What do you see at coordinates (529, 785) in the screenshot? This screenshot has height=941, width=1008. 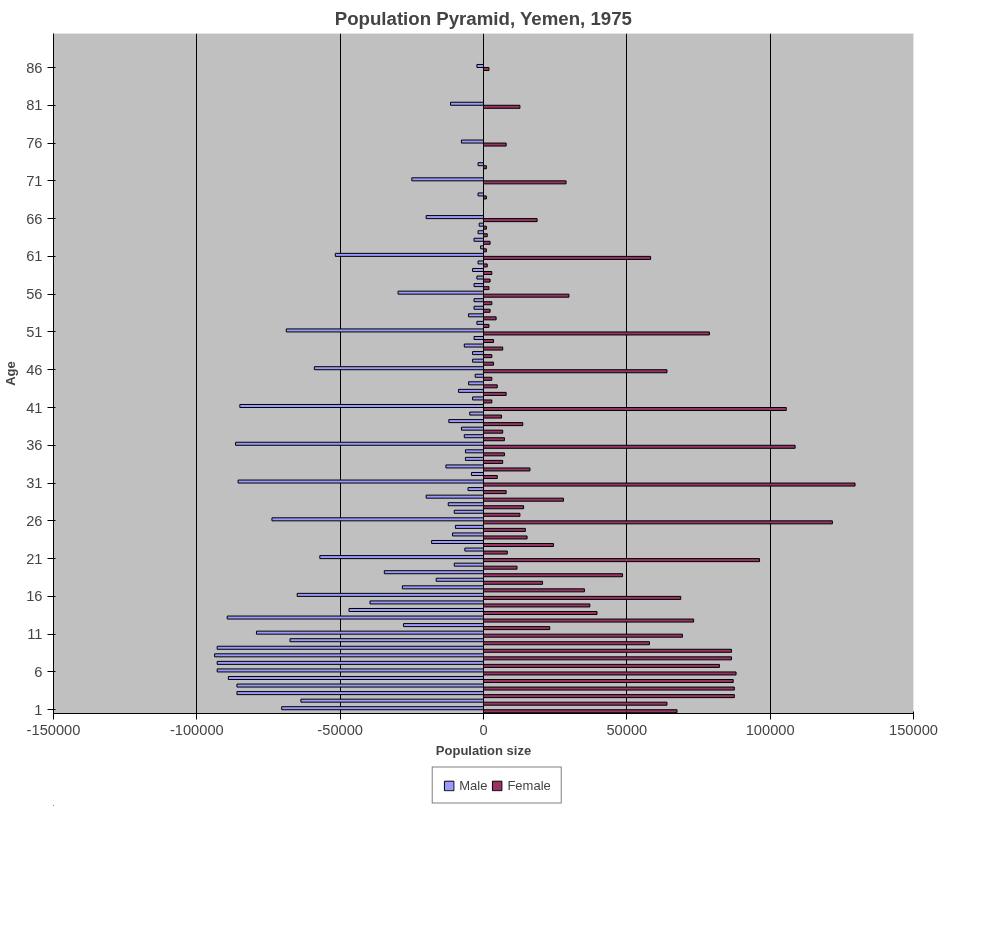 I see `legend-label: Female` at bounding box center [529, 785].